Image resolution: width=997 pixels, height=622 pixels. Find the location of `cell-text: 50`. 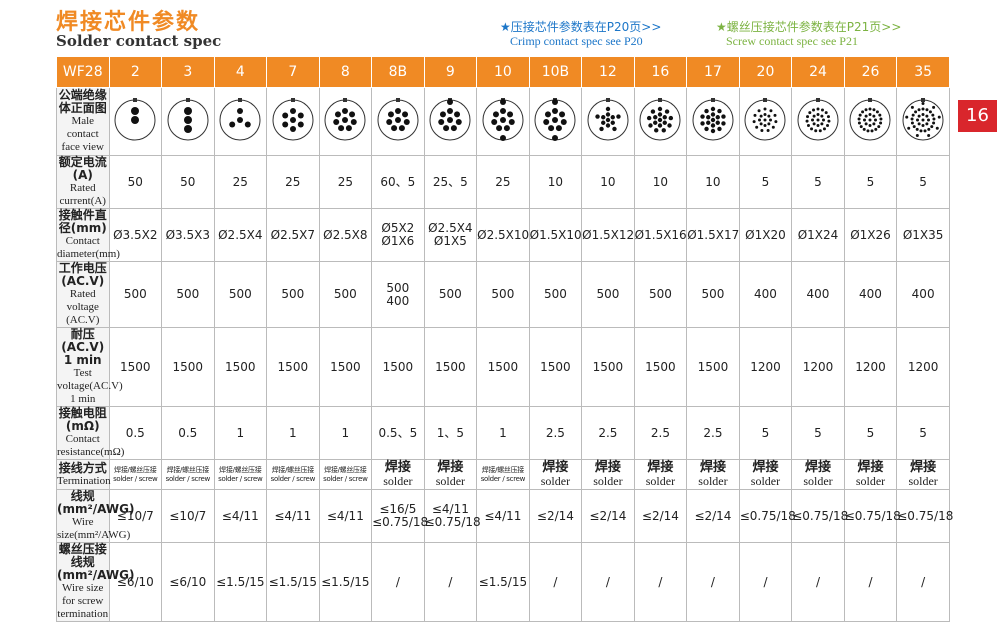

cell-text: 50 is located at coordinates (188, 181).